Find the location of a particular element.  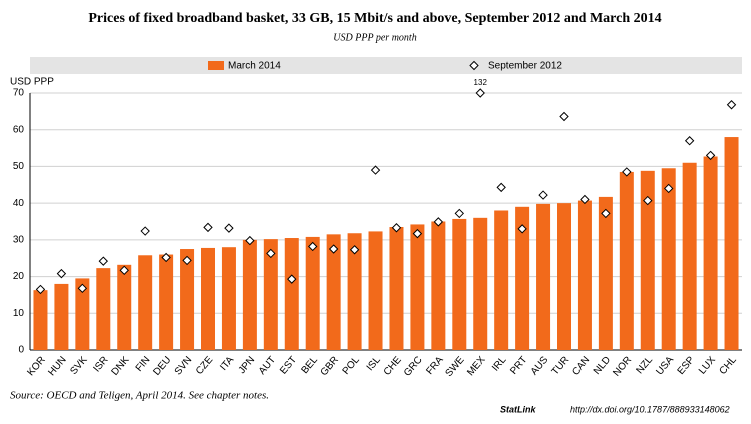

y-tick-label: 70 is located at coordinates (19, 93).